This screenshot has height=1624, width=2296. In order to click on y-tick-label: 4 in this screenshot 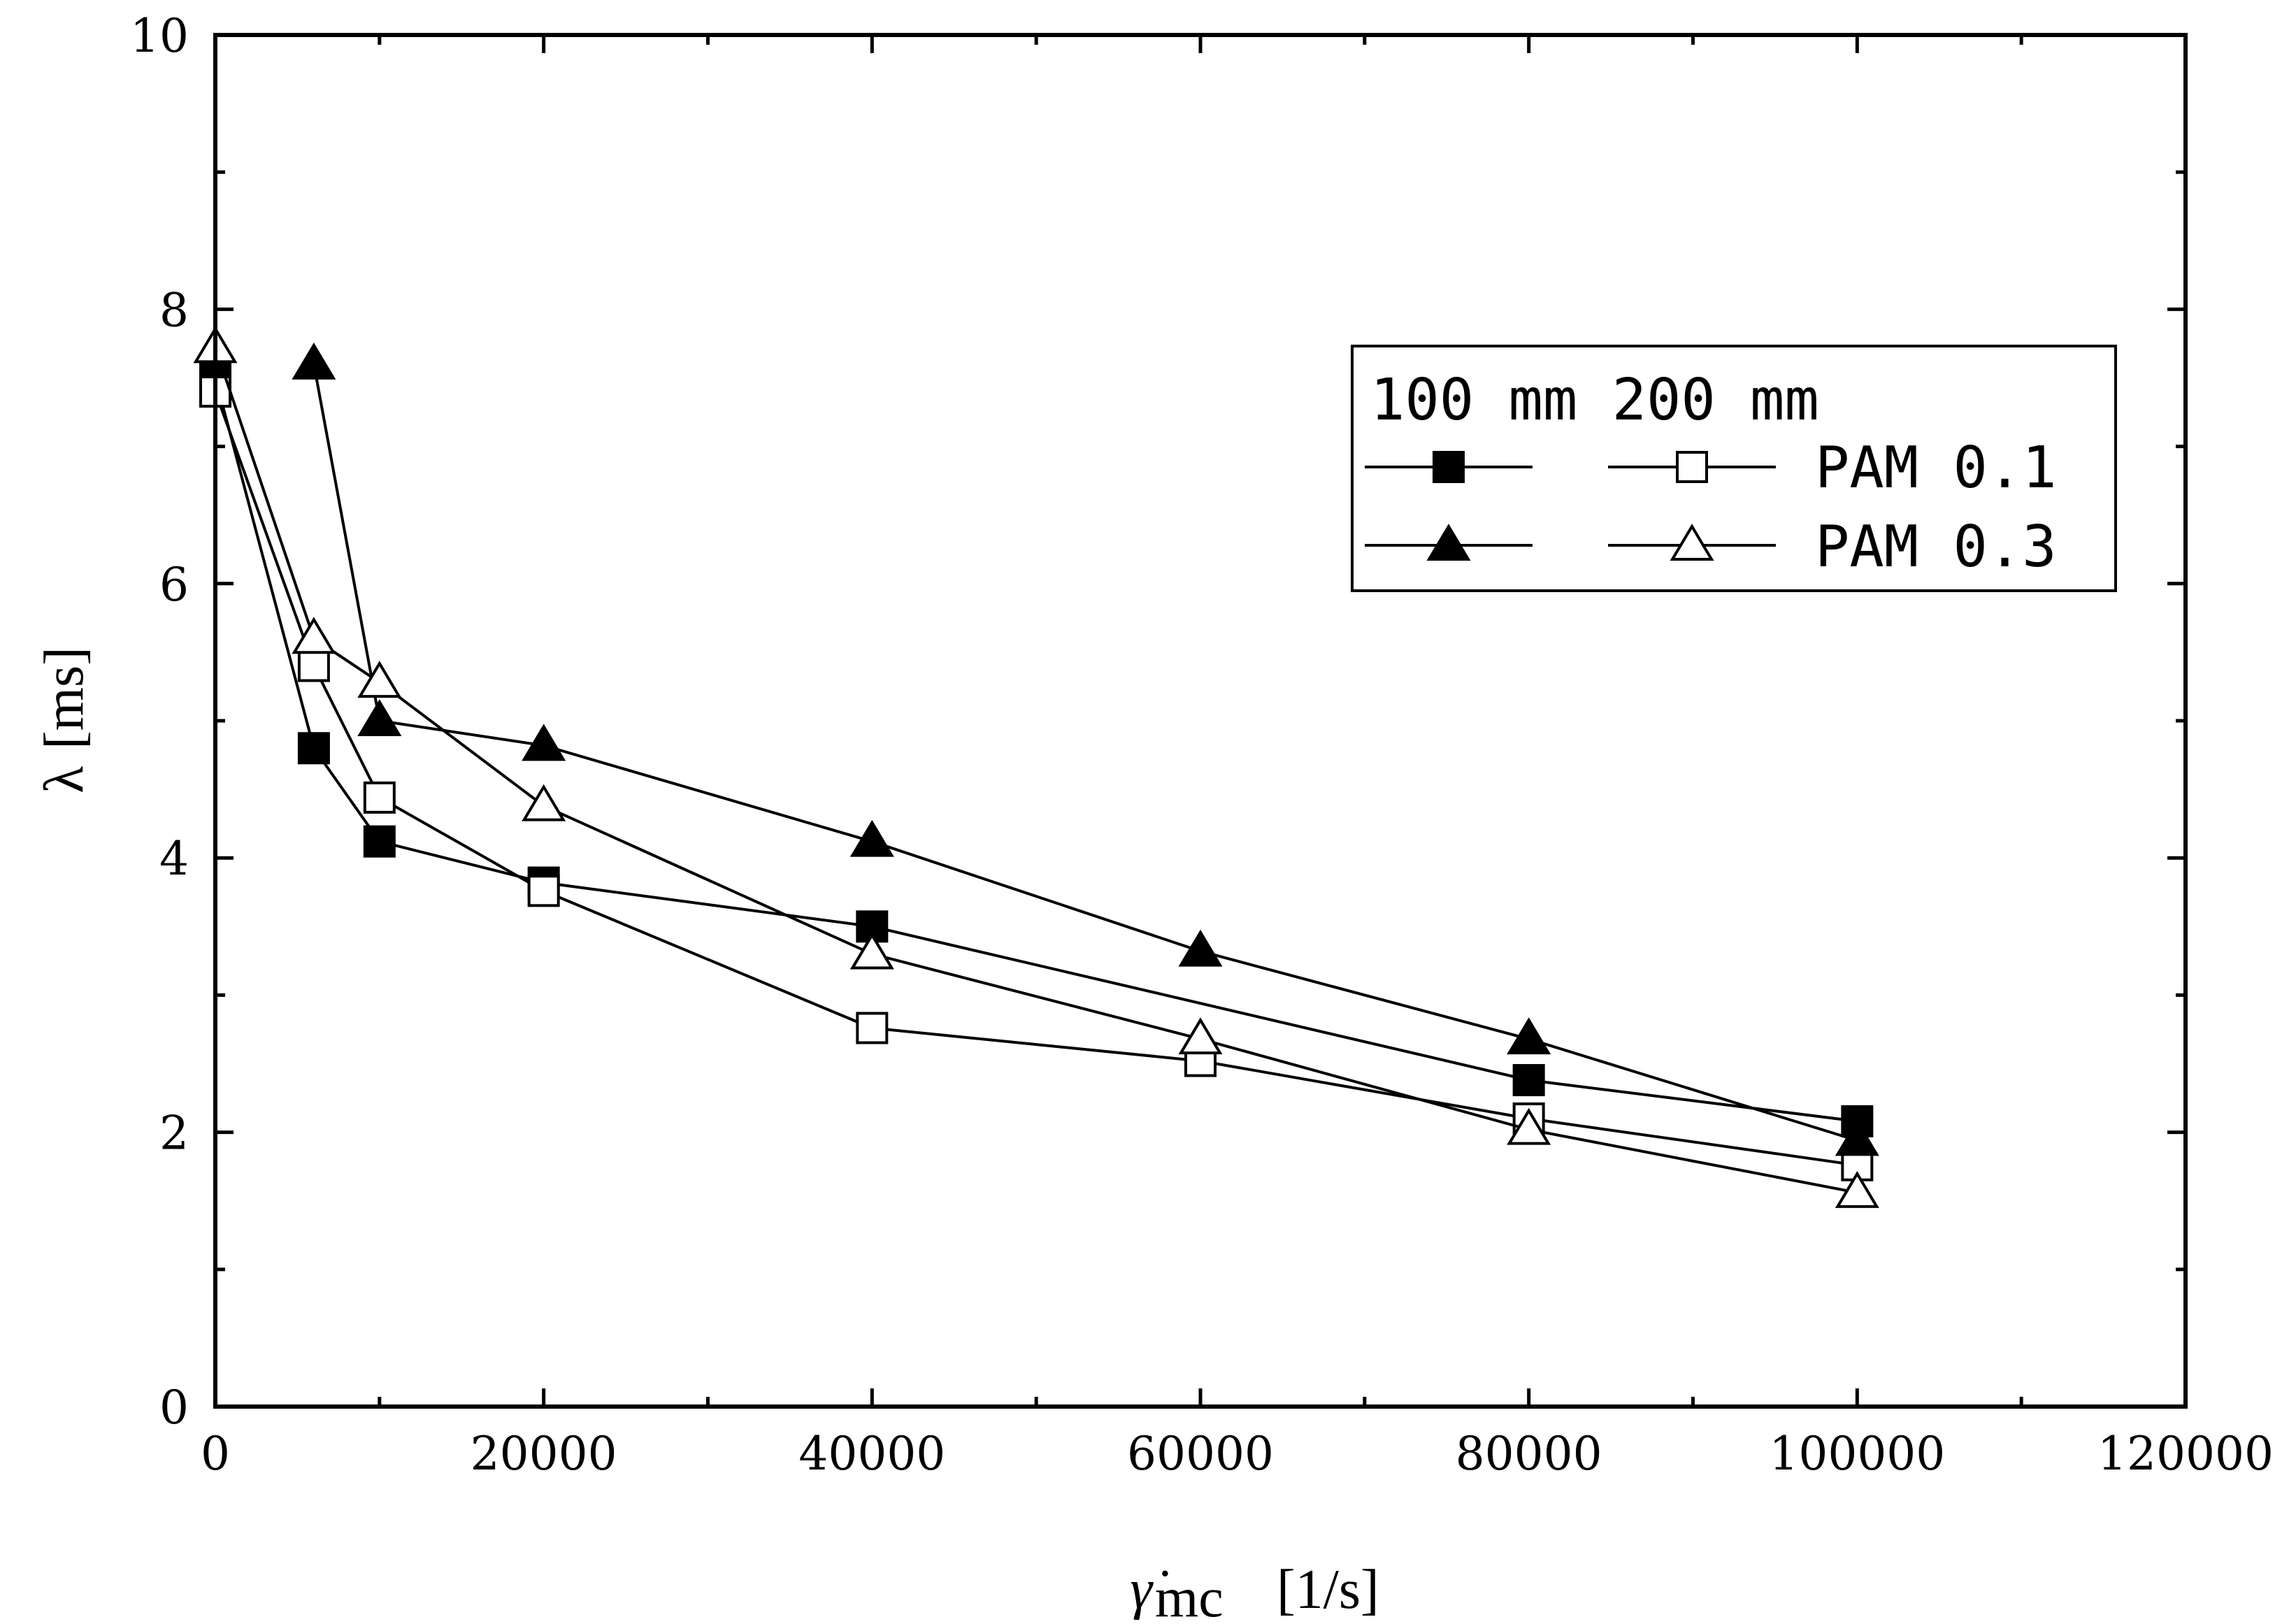, I will do `click(174, 859)`.